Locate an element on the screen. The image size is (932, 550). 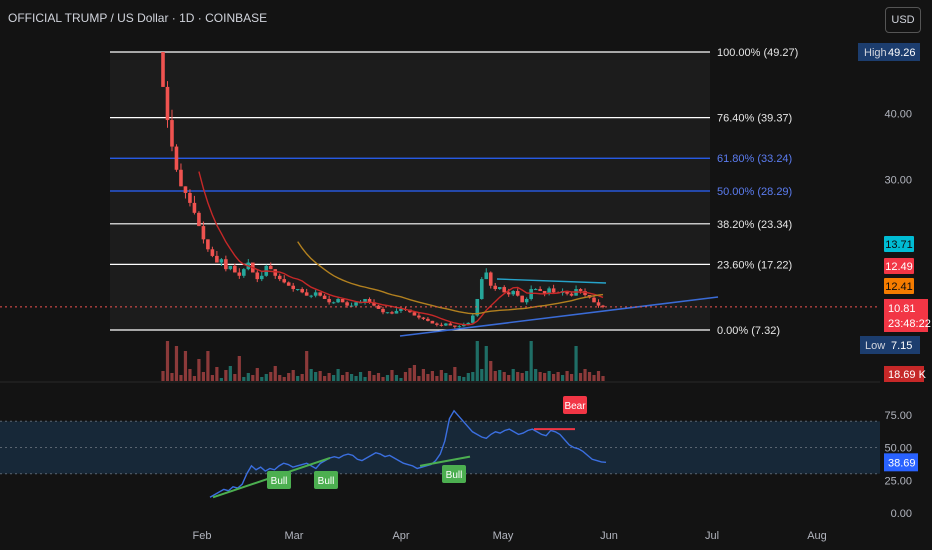
time-axis-tick-1: Mar is located at coordinates (294, 536).